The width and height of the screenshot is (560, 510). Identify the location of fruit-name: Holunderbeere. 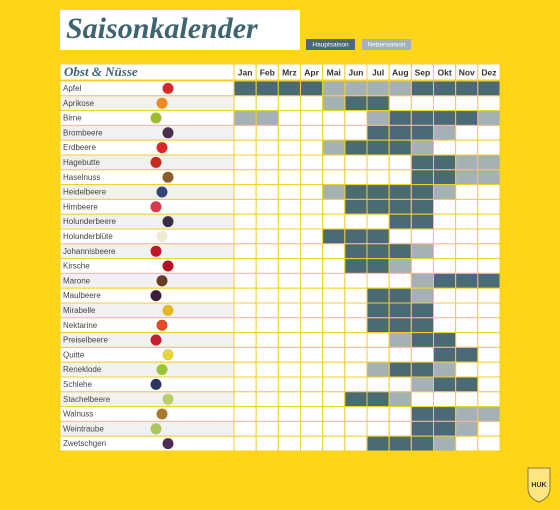
(89, 221).